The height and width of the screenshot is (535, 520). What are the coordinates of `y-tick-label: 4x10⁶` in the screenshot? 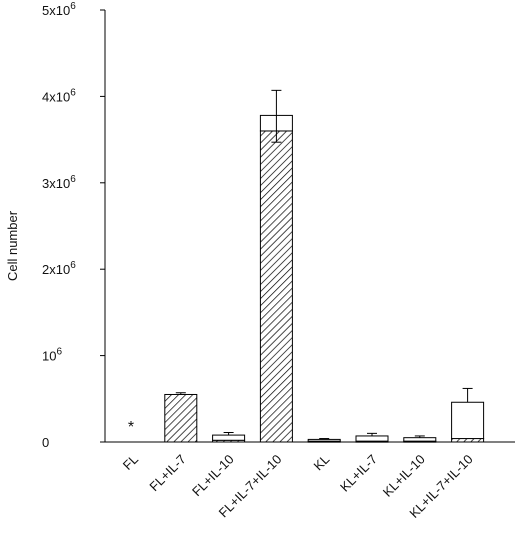 It's located at (59, 95).